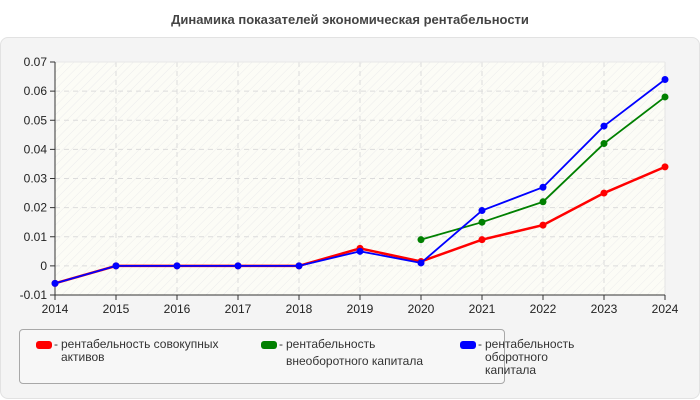 The height and width of the screenshot is (400, 700). Describe the element at coordinates (354, 361) in the screenshot. I see `legend-label-cont: внеоборотного капитала` at that location.